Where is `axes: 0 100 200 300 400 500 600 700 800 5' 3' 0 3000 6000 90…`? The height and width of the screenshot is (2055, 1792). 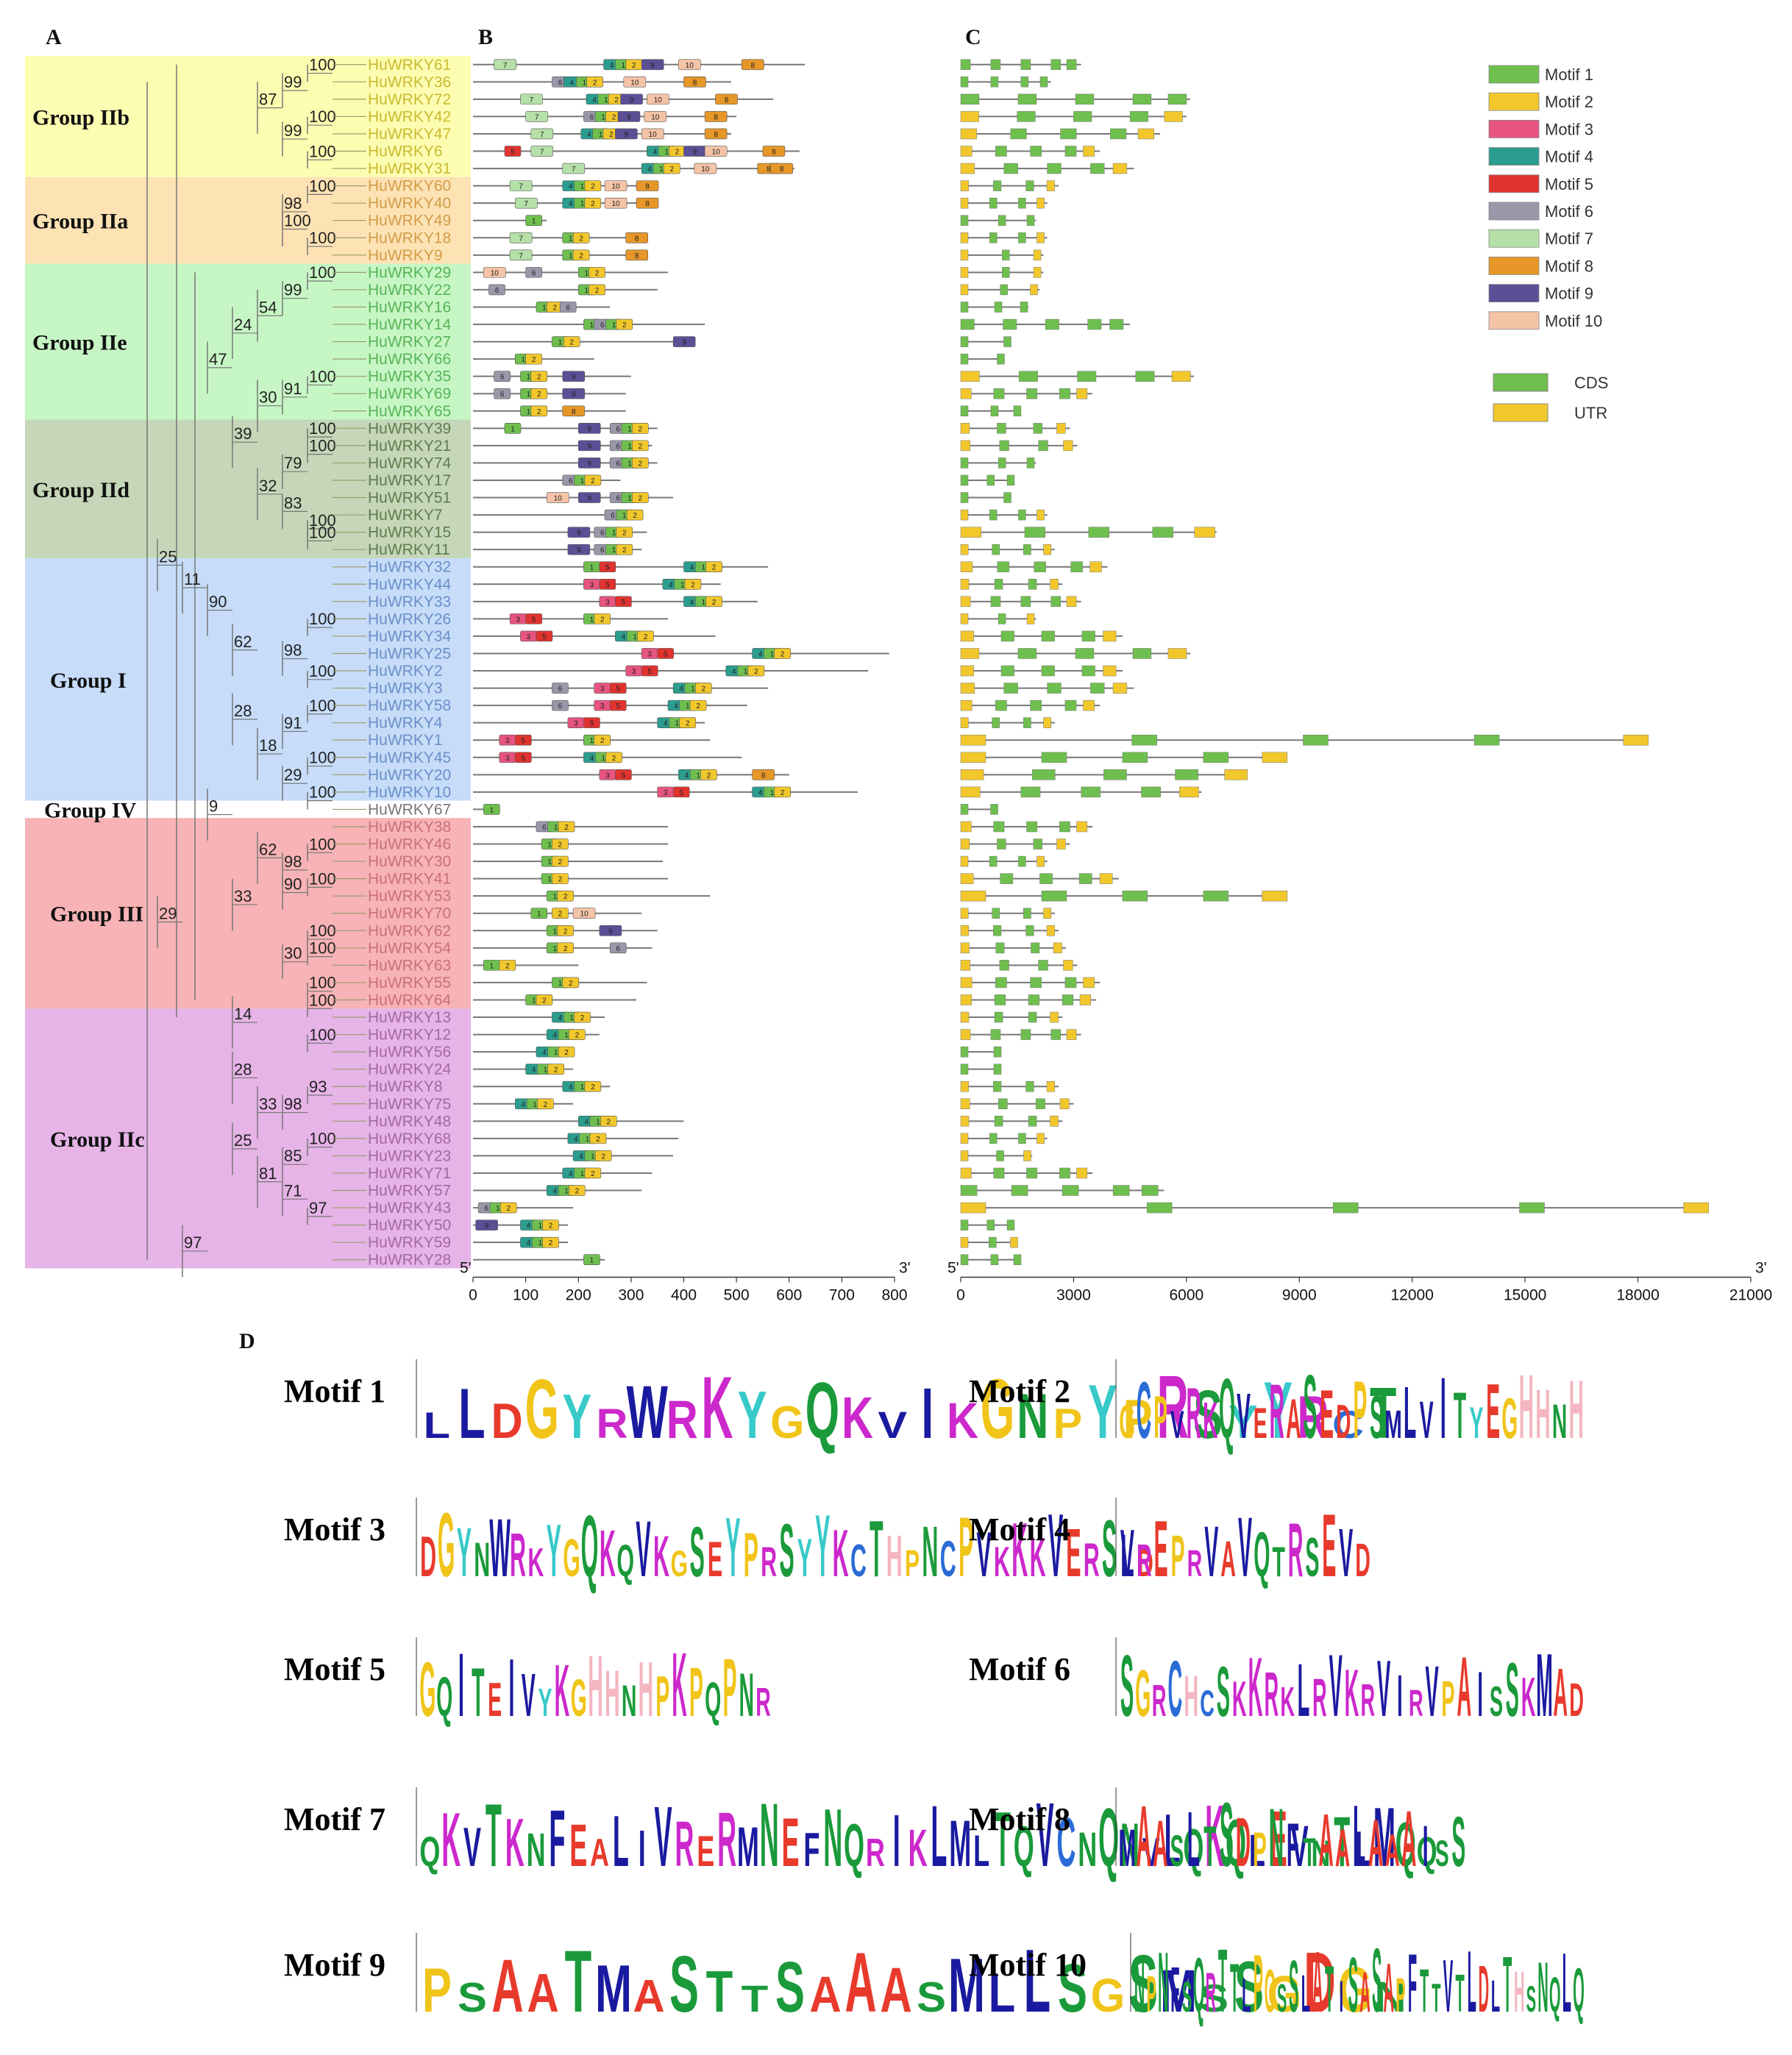 axes: 0 100 200 300 400 500 600 700 800 5' 3' 0 3000 6000 90… is located at coordinates (1116, 1282).